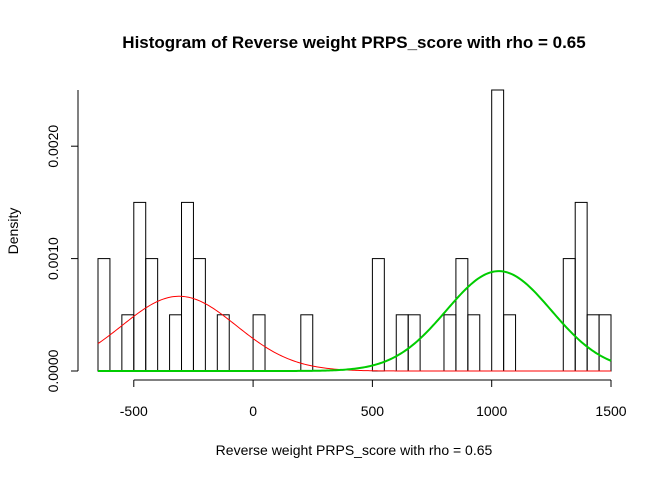  I want to click on y-axis-label: Density, so click(13, 231).